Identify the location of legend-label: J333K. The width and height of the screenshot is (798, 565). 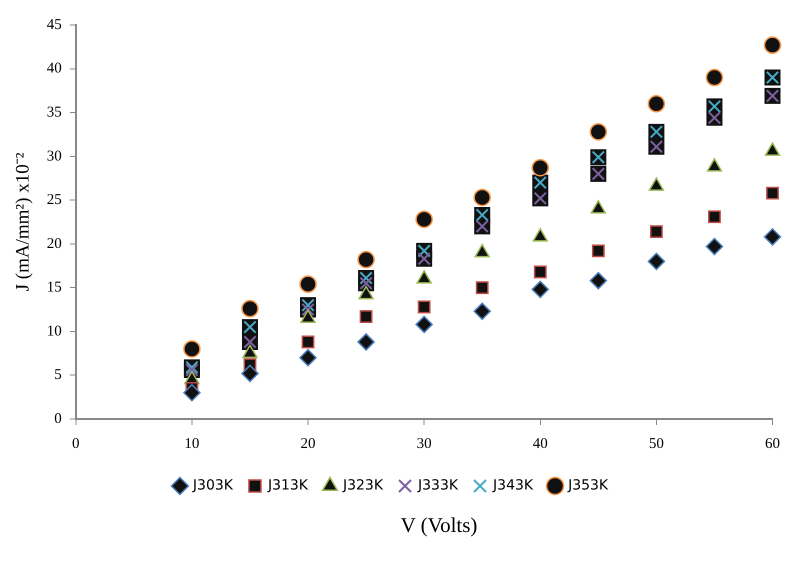
(438, 486).